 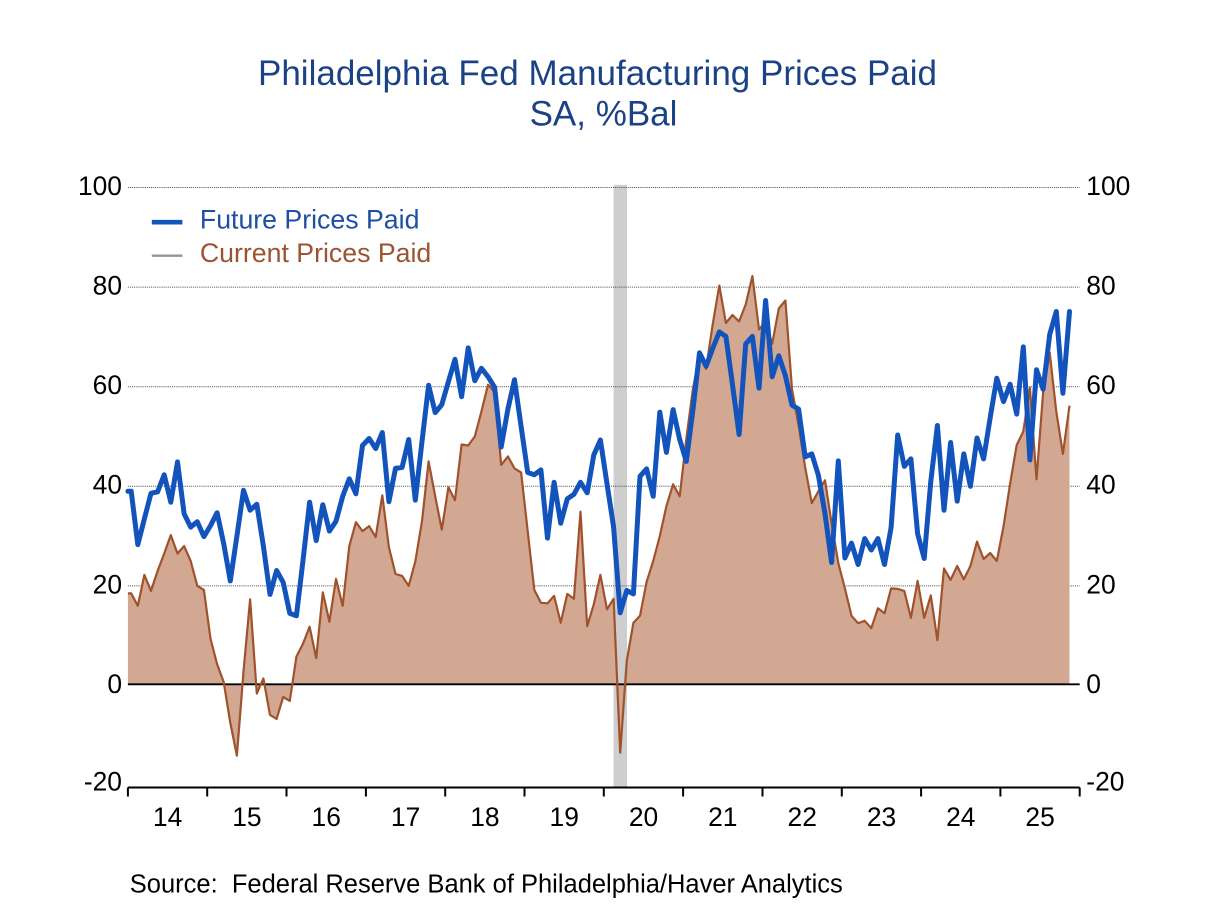 I want to click on svg-text: 14, so click(x=167, y=817).